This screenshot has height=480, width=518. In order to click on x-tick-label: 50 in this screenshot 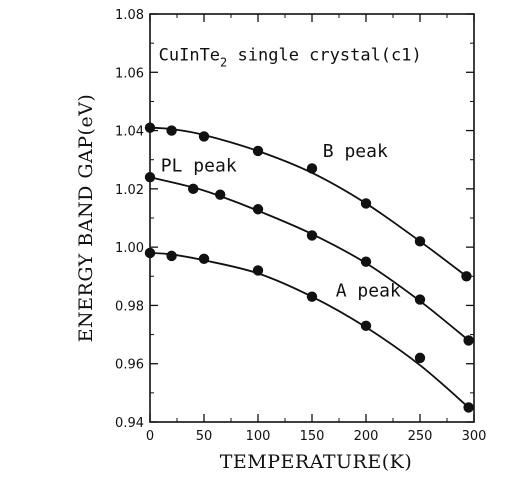, I will do `click(204, 436)`.